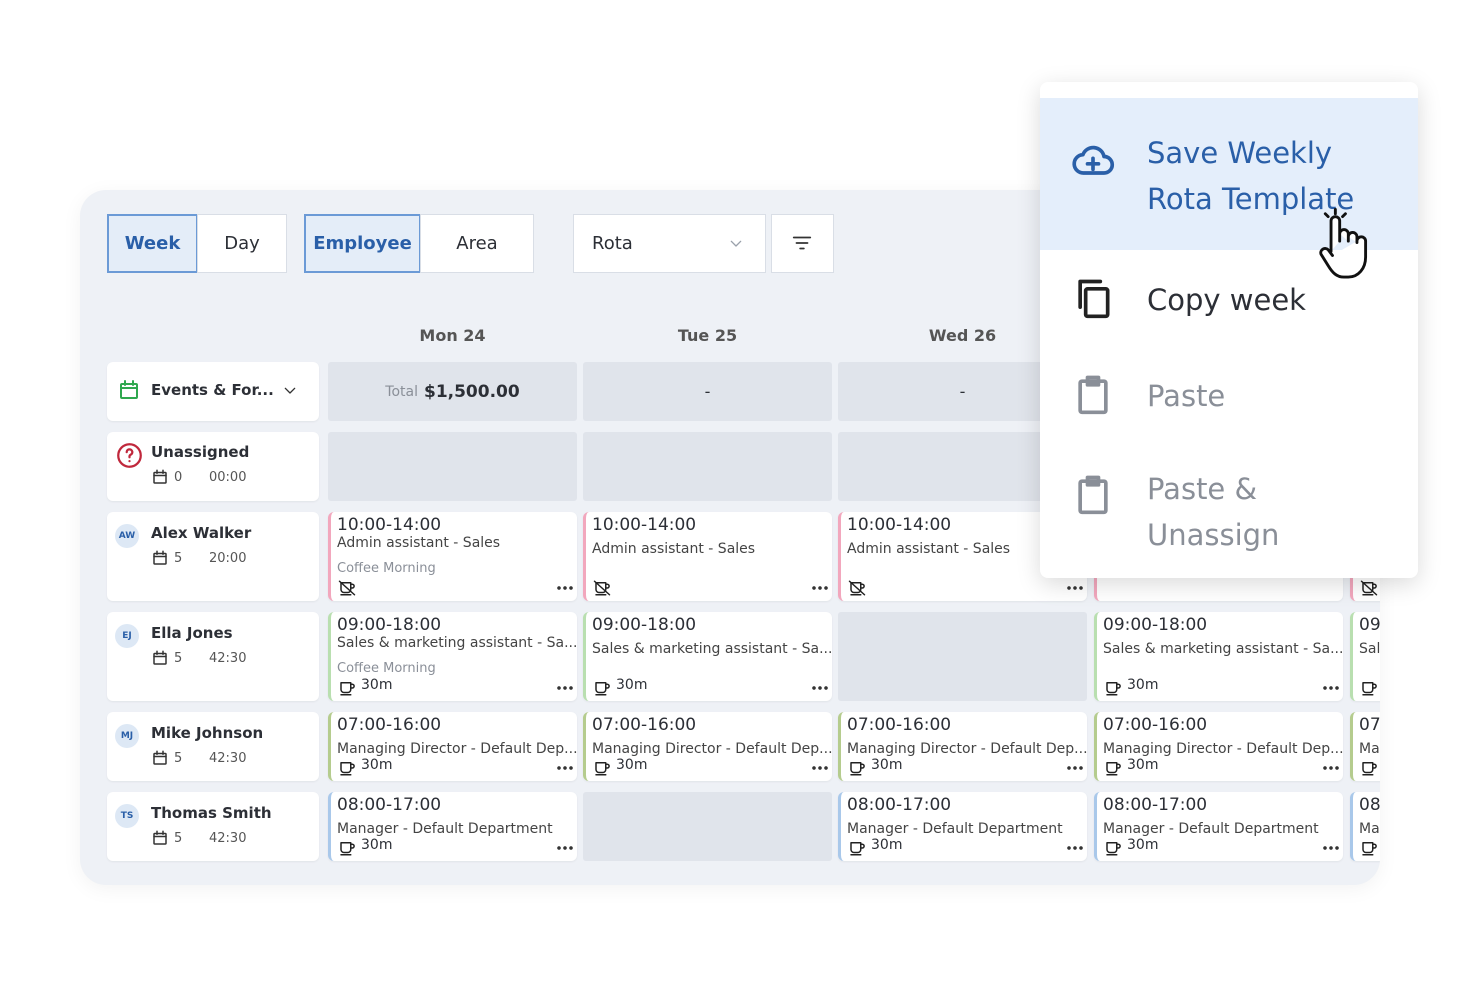  I want to click on avatar: TS, so click(127, 816).